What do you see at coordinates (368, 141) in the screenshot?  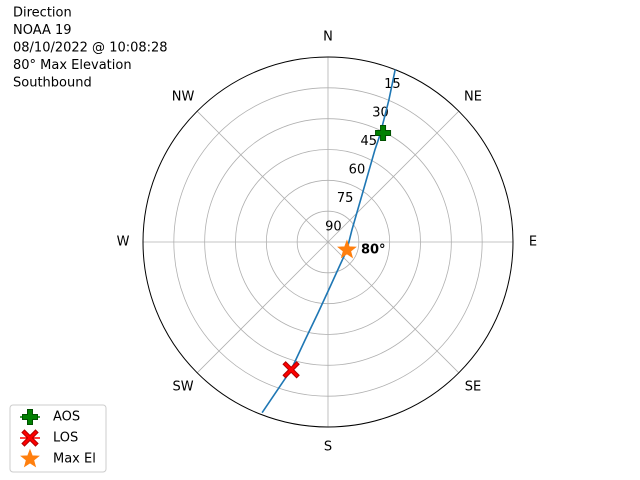 I see `elevation-label: 45` at bounding box center [368, 141].